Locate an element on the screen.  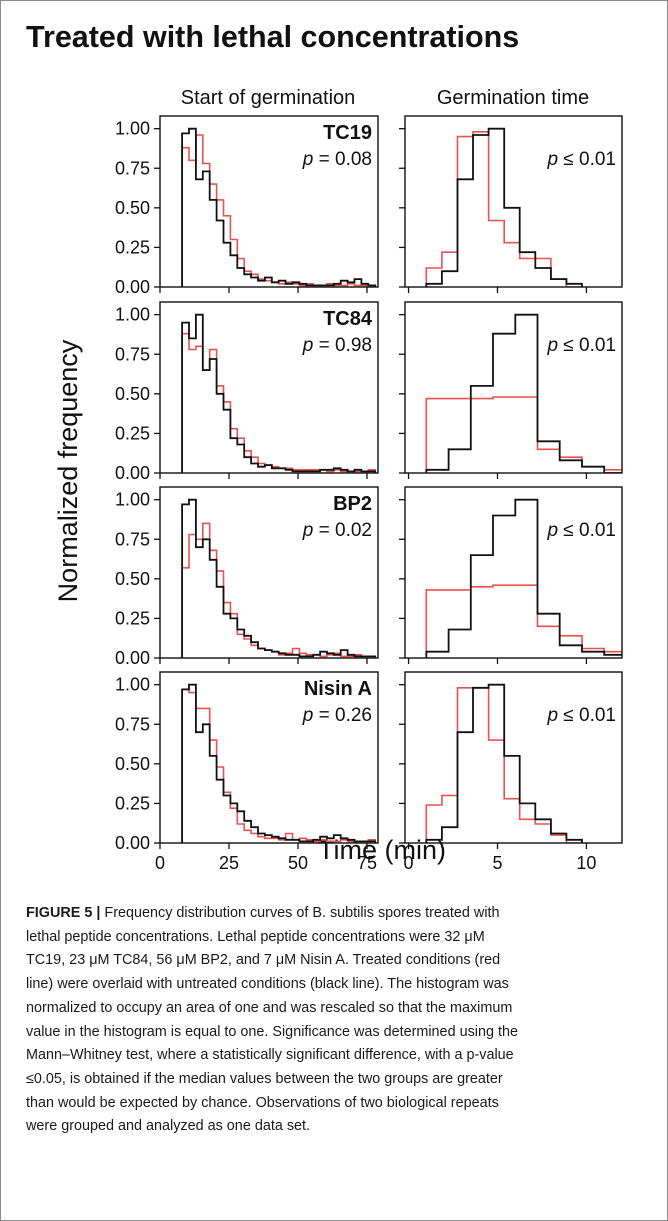
x-tick-label: 25 is located at coordinates (229, 863).